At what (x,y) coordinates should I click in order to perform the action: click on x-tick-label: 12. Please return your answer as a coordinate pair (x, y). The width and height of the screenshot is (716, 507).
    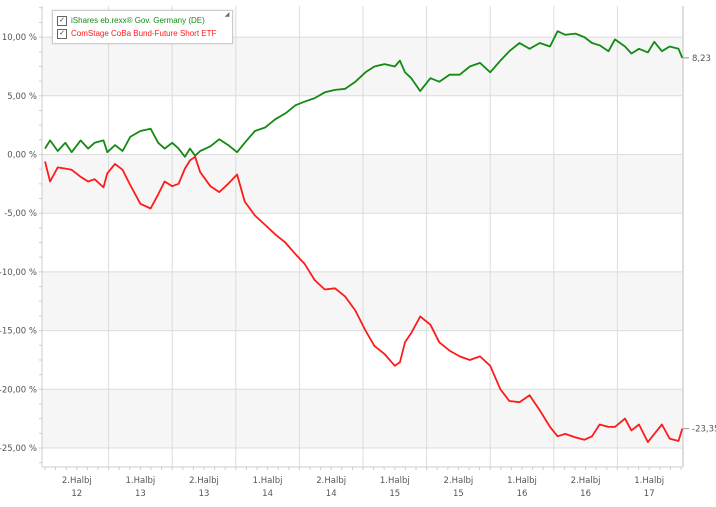
    Looking at the image, I should click on (76, 494).